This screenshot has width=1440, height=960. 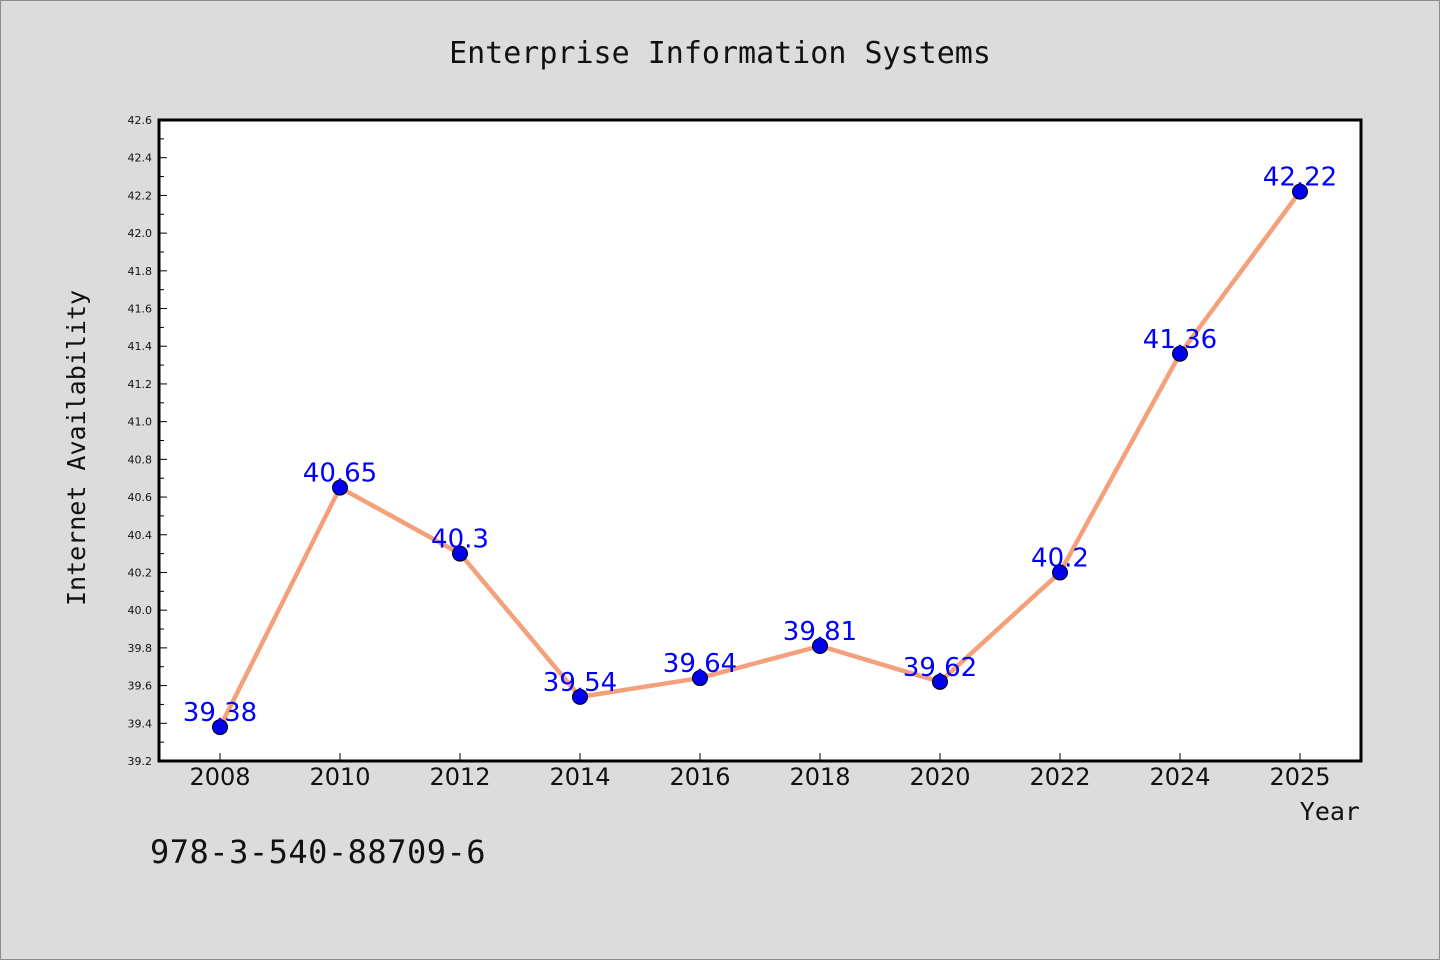 What do you see at coordinates (699, 777) in the screenshot?
I see `x-tick-label: 2016` at bounding box center [699, 777].